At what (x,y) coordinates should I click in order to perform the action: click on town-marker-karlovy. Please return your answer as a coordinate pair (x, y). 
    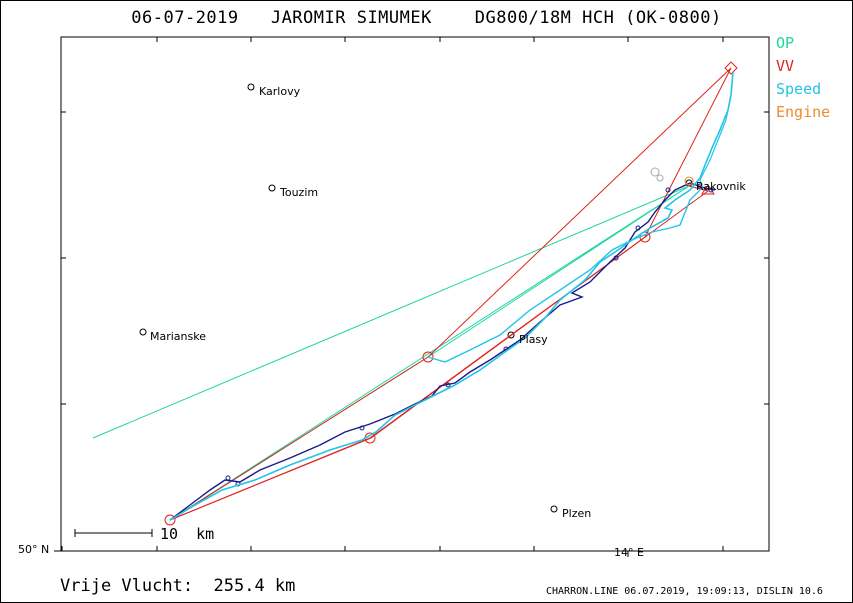
    Looking at the image, I should click on (251, 87).